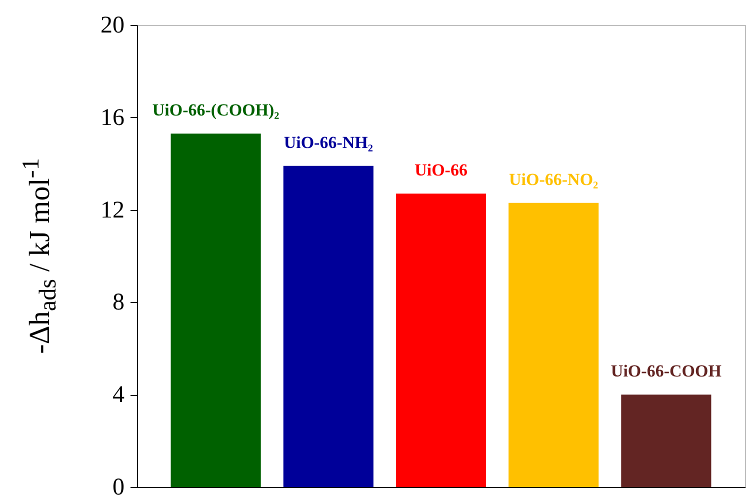 The height and width of the screenshot is (498, 753). Describe the element at coordinates (441, 170) in the screenshot. I see `x-tick-label: UiO-66` at that location.